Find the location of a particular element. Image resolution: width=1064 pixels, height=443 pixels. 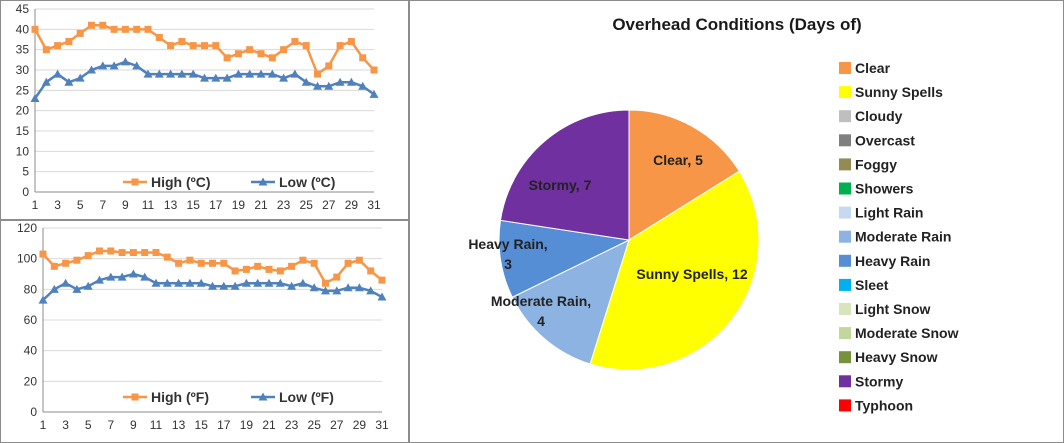

pie-slice-sunny-spells is located at coordinates (674, 270).